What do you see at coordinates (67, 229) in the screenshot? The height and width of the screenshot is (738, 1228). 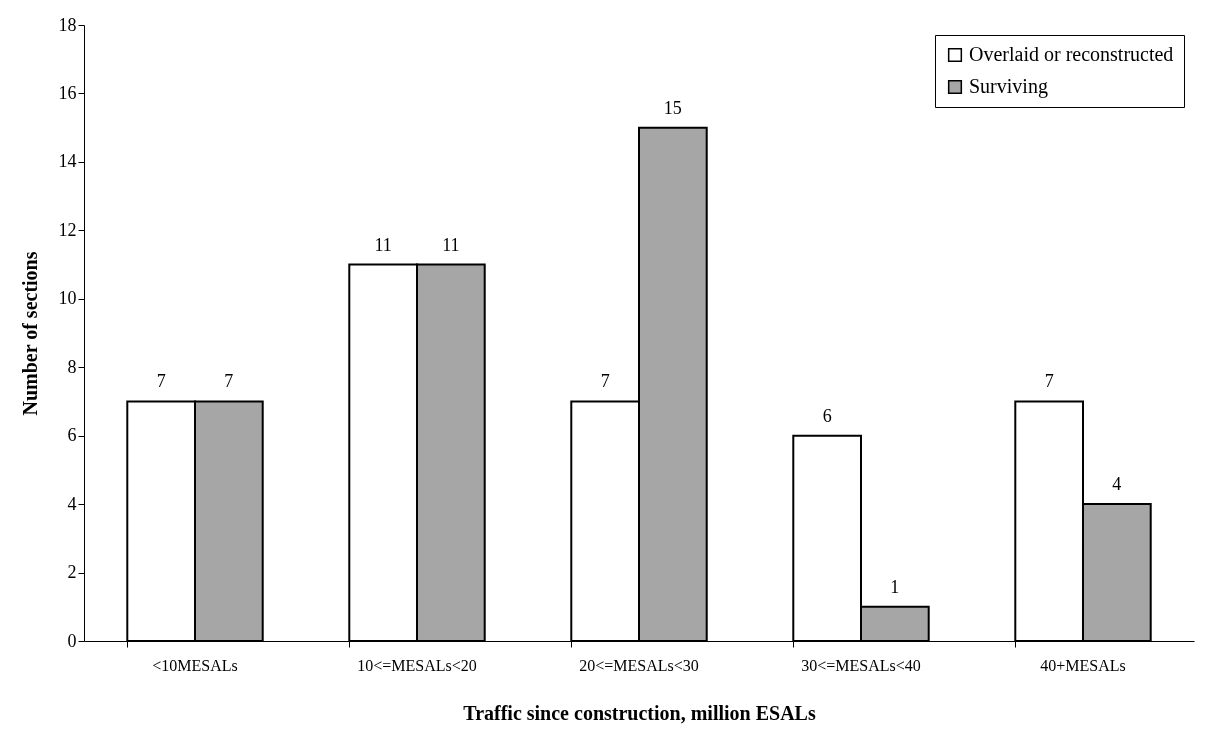 I see `y-tick-label: 12` at bounding box center [67, 229].